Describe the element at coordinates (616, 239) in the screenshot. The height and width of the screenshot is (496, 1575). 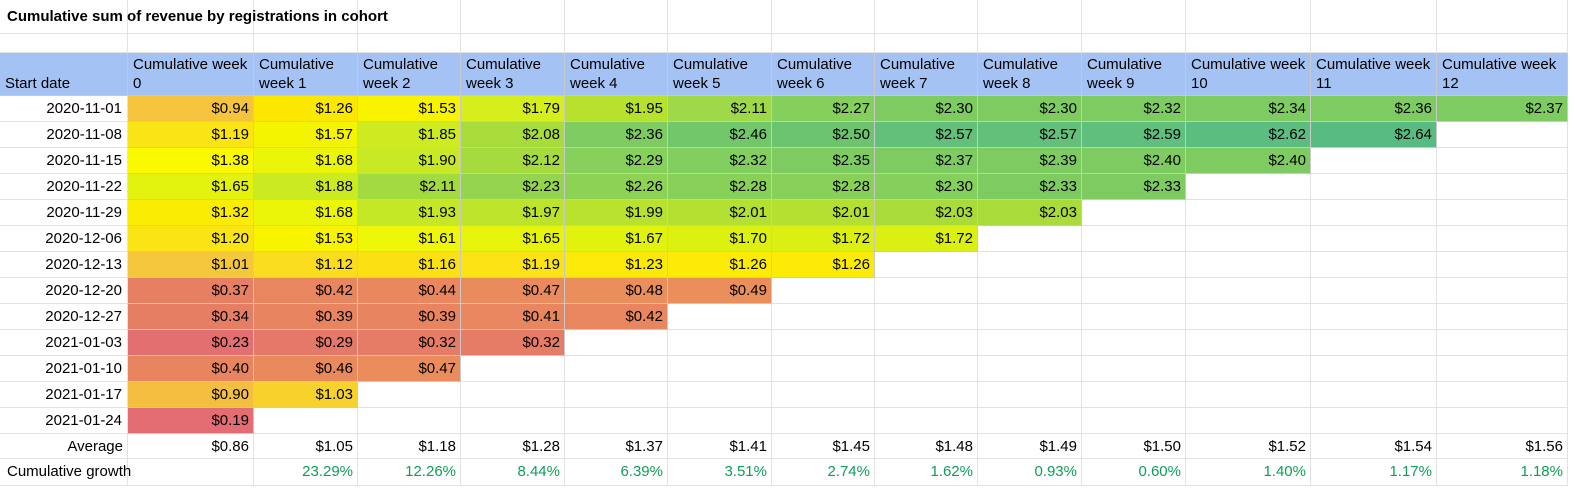
I see `cohort-value-cell: $1.67` at that location.